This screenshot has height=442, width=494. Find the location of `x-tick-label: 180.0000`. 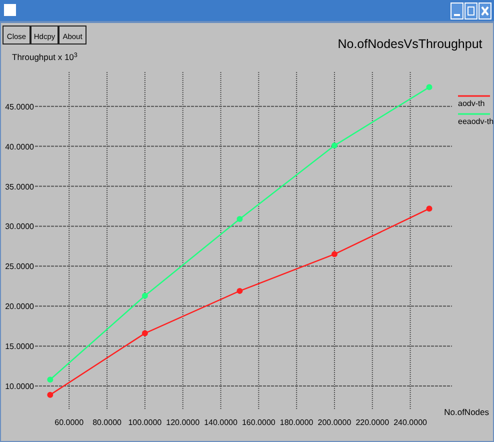

x-tick-label: 180.0000 is located at coordinates (297, 422).